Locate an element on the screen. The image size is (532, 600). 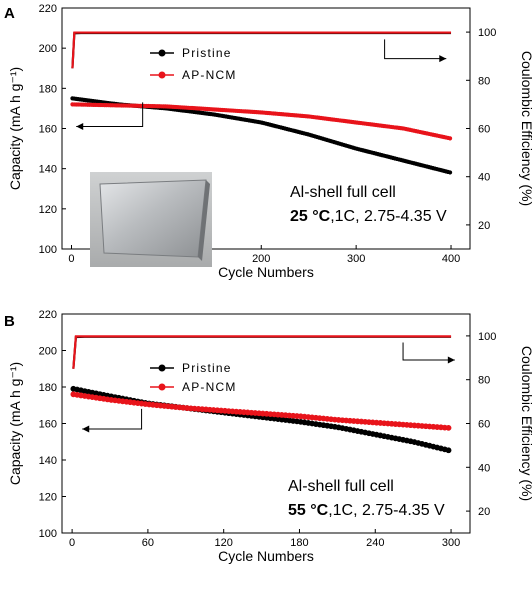
panel-label: A is located at coordinates (9, 13).